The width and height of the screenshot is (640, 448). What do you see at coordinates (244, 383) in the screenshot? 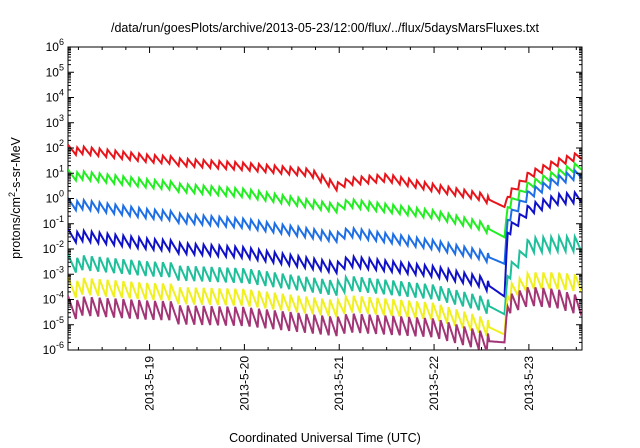
I see `x-tick-label: 2013-5-20` at bounding box center [244, 383].